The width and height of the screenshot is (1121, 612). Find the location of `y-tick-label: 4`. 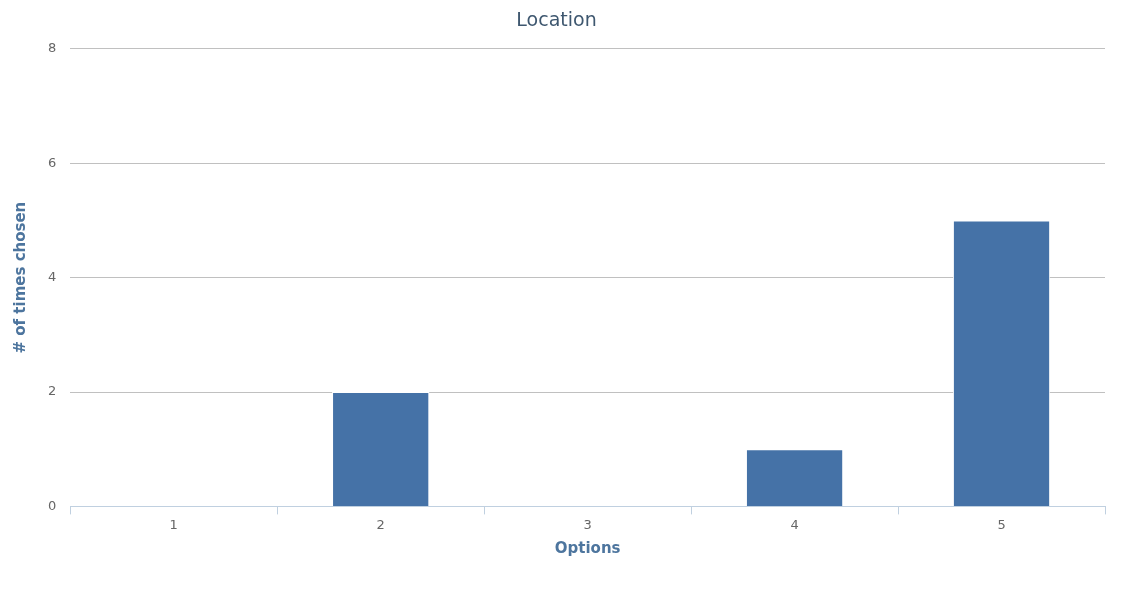

y-tick-label: 4 is located at coordinates (52, 276).